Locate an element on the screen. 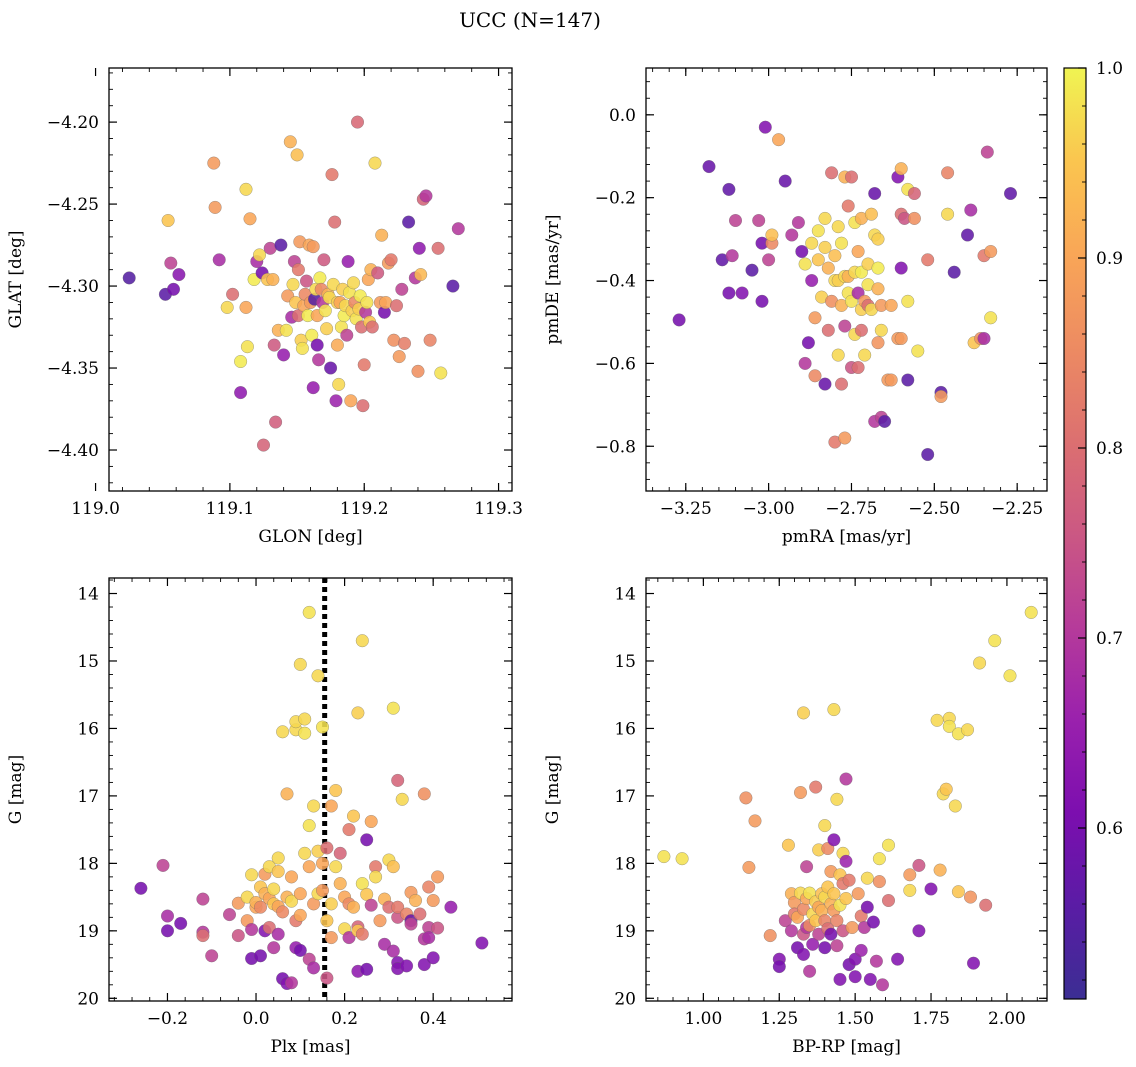 The height and width of the screenshot is (1067, 1136). plx-g-ytick-label: 15 is located at coordinates (88, 662).